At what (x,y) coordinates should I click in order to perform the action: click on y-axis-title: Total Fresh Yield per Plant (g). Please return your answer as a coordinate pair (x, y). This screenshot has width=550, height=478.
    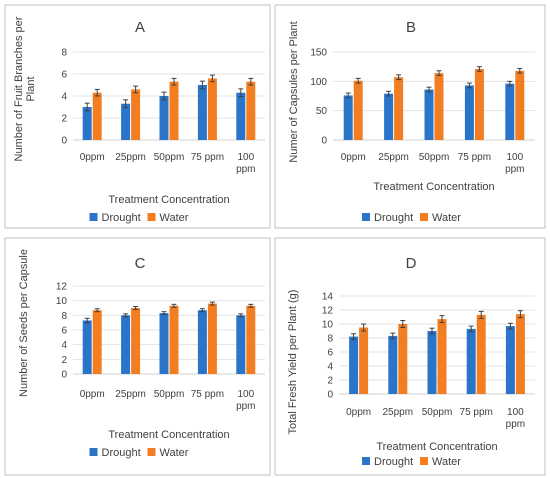
    Looking at the image, I should click on (293, 362).